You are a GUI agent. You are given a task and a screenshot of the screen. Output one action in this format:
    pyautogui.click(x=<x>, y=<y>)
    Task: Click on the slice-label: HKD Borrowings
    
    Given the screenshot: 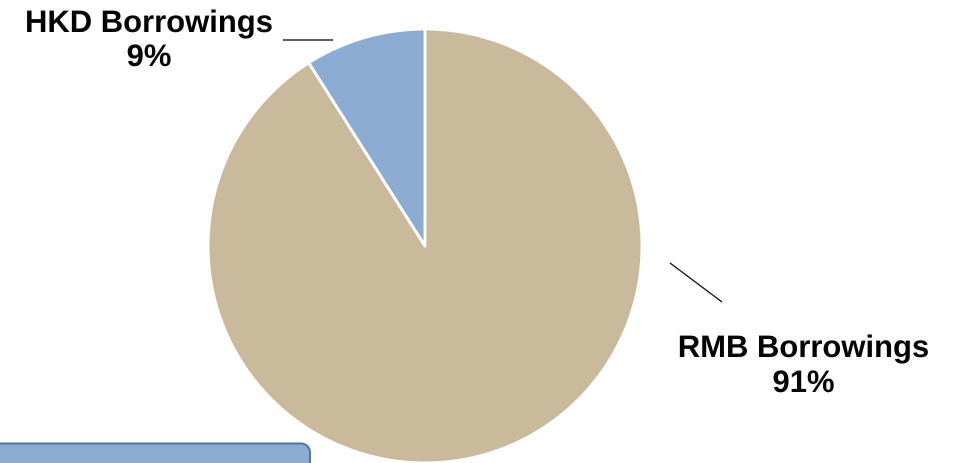 What is the action you would take?
    pyautogui.click(x=149, y=24)
    